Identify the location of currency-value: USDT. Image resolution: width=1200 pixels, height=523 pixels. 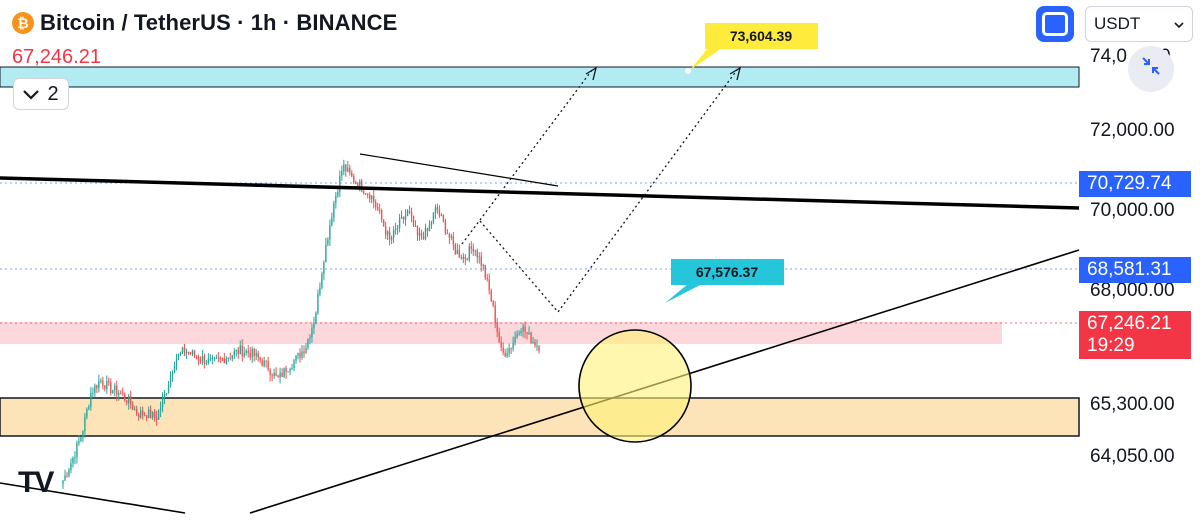
(1117, 23).